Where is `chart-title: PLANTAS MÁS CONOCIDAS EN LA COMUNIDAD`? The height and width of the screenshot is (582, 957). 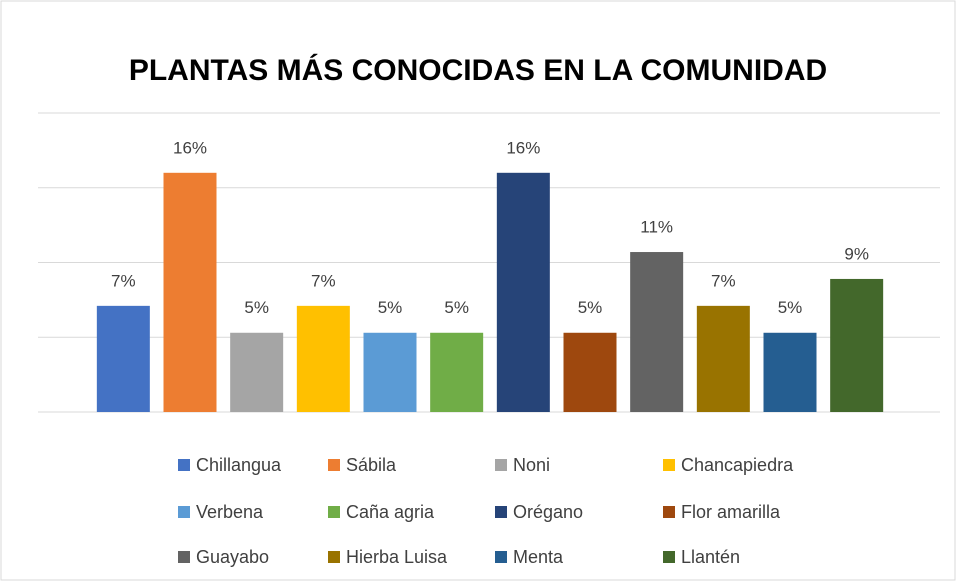 chart-title: PLANTAS MÁS CONOCIDAS EN LA COMUNIDAD is located at coordinates (478, 70).